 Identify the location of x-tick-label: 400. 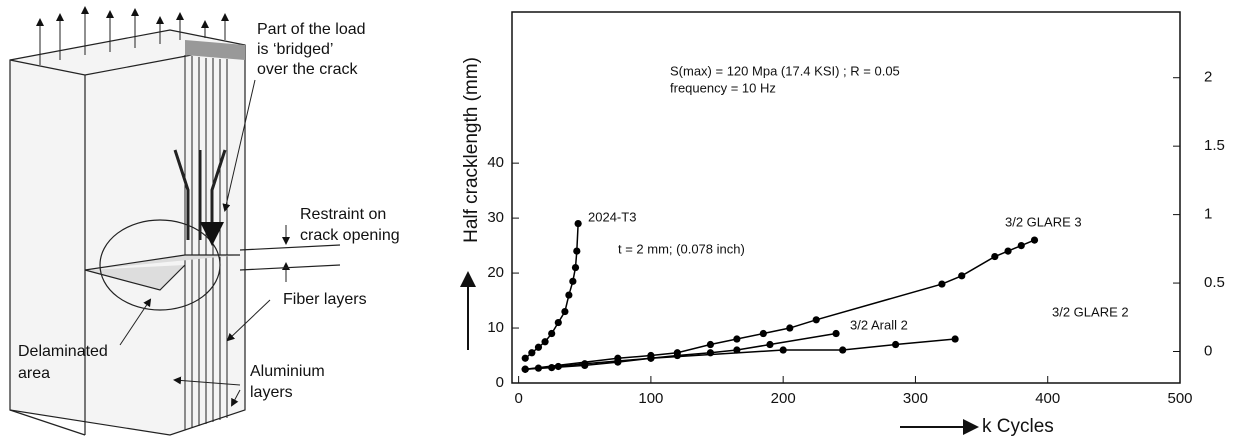
(1047, 398).